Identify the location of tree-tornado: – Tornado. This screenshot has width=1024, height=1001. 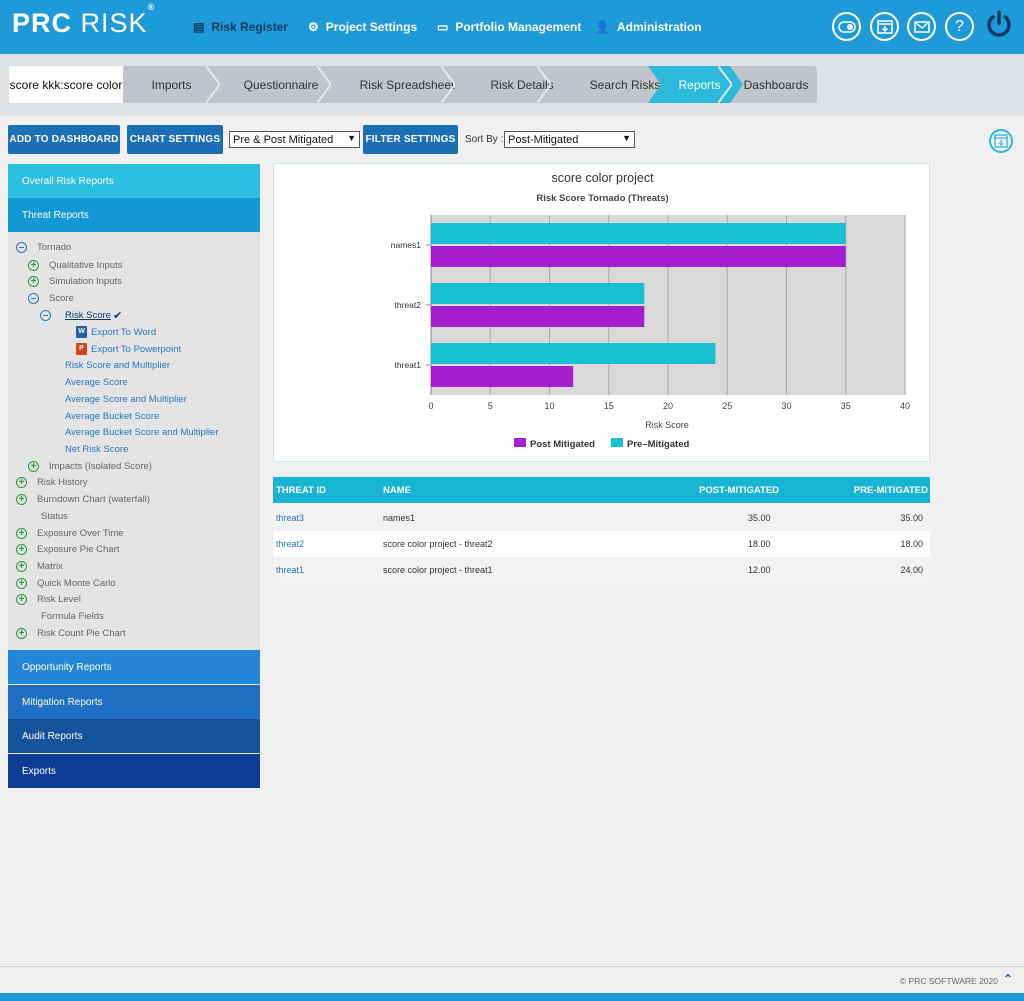
(43, 247).